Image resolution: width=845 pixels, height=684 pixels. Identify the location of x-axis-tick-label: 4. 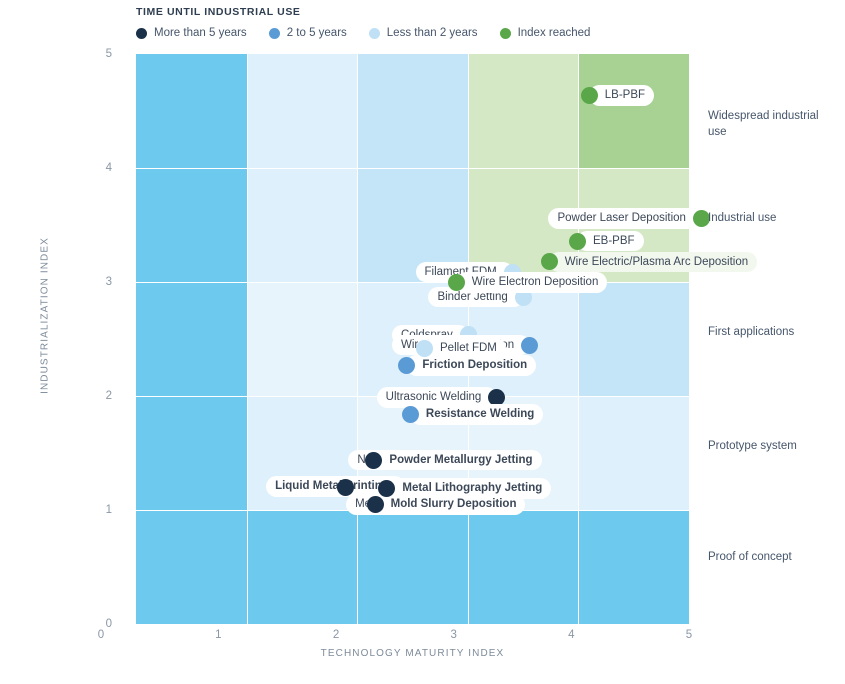
(571, 635).